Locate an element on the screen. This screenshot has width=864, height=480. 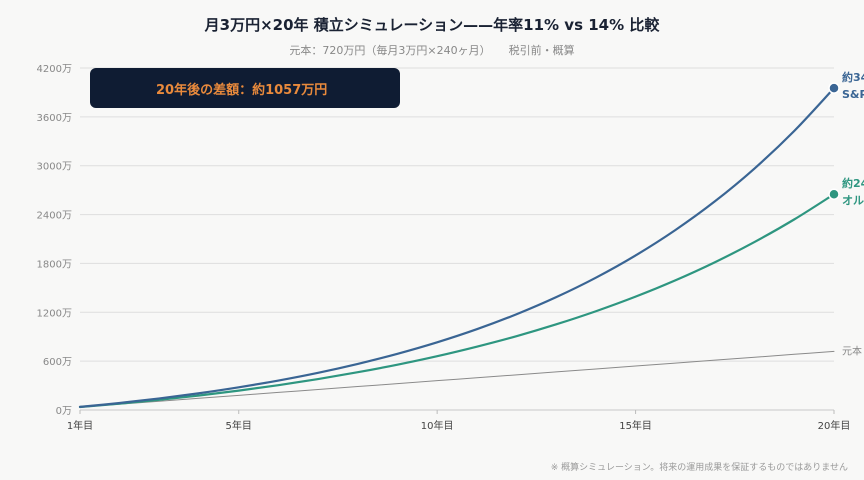
series-end-name-label: S&P is located at coordinates (853, 94).